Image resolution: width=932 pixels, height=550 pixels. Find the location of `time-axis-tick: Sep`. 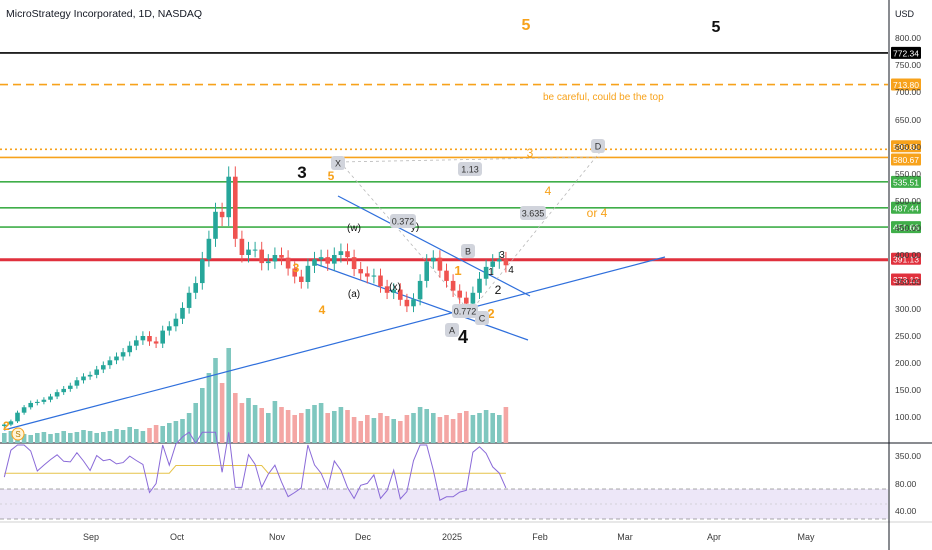

time-axis-tick: Sep is located at coordinates (91, 537).